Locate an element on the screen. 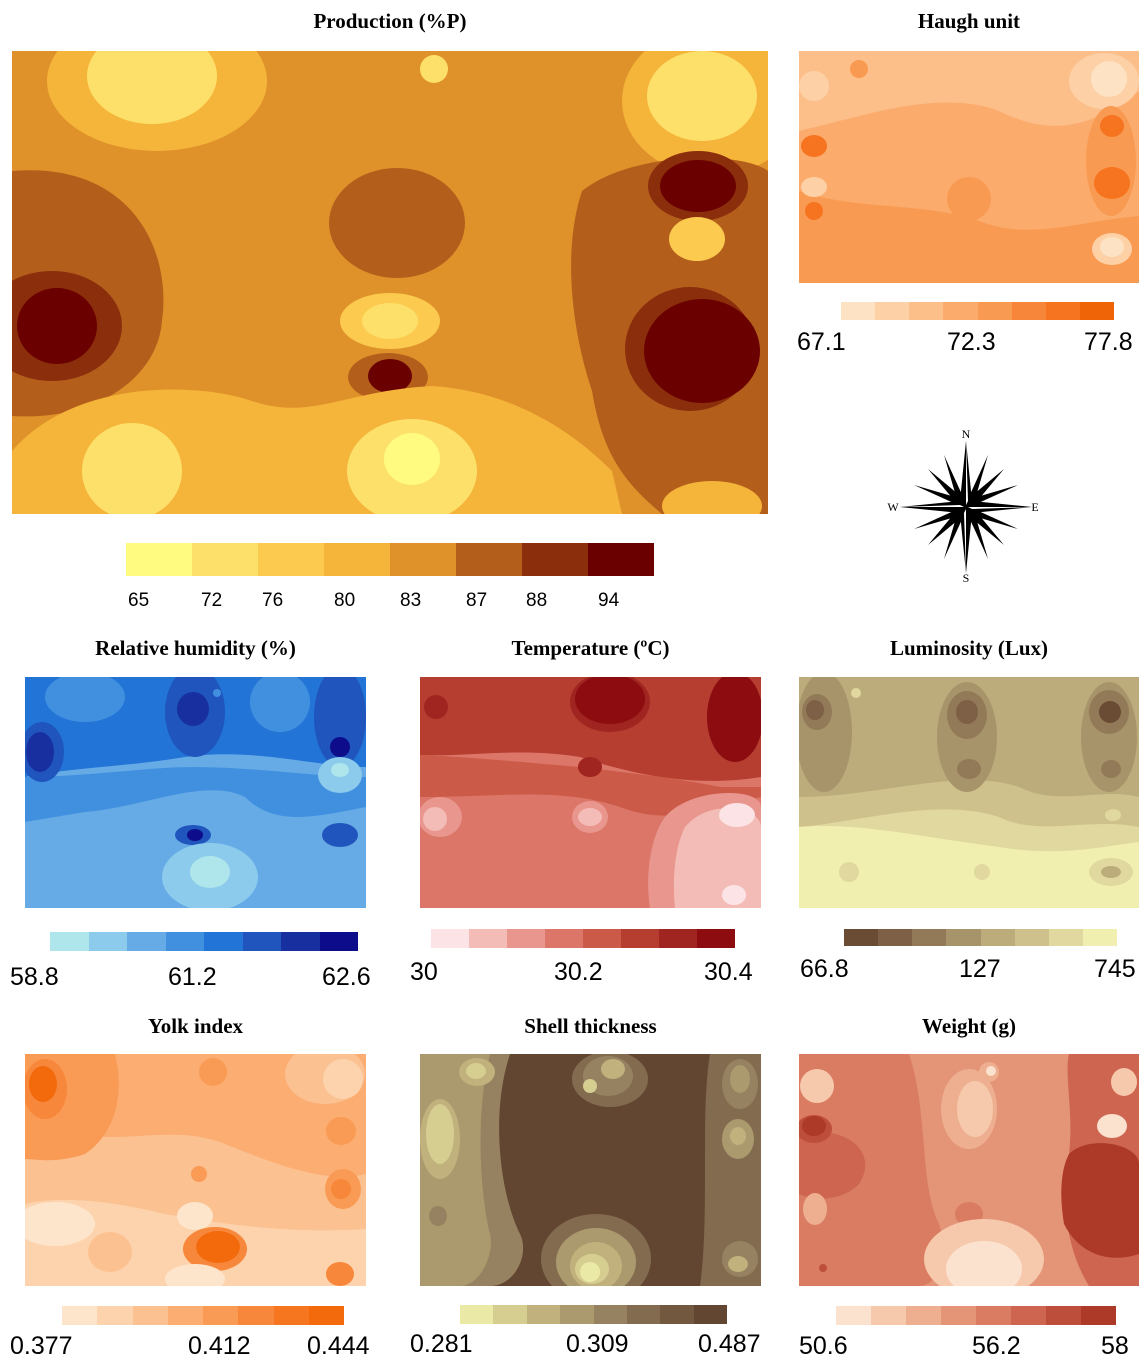 The height and width of the screenshot is (1365, 1147). weight-legend-label-mid: 56.2 is located at coordinates (996, 1346).